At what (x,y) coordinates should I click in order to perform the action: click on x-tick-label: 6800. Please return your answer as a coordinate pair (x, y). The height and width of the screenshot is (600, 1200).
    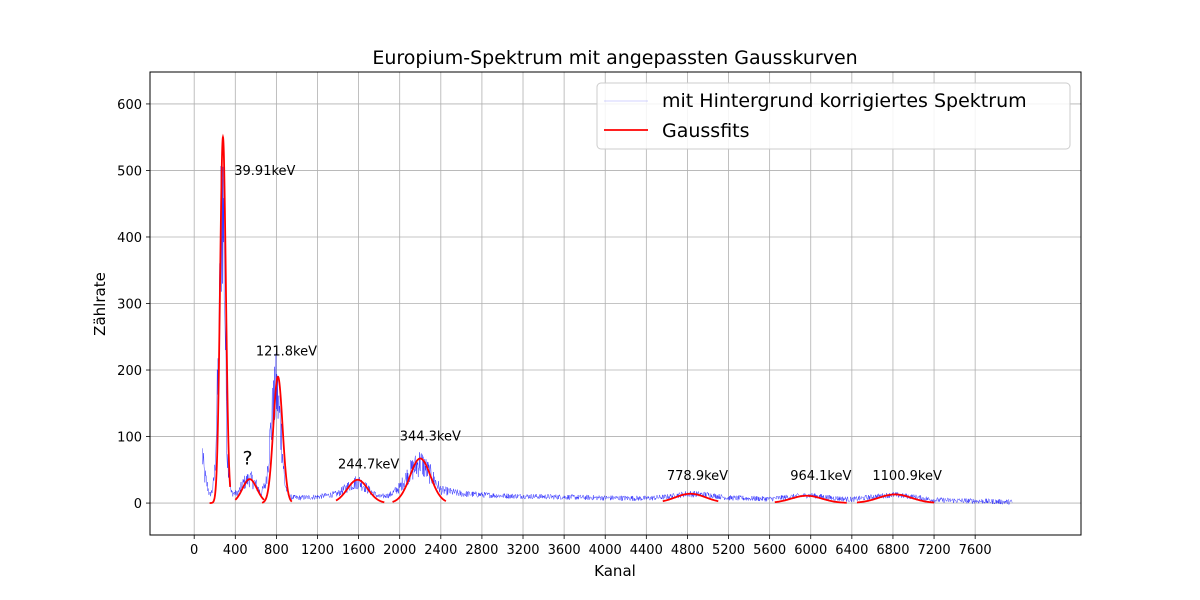
    Looking at the image, I should click on (892, 550).